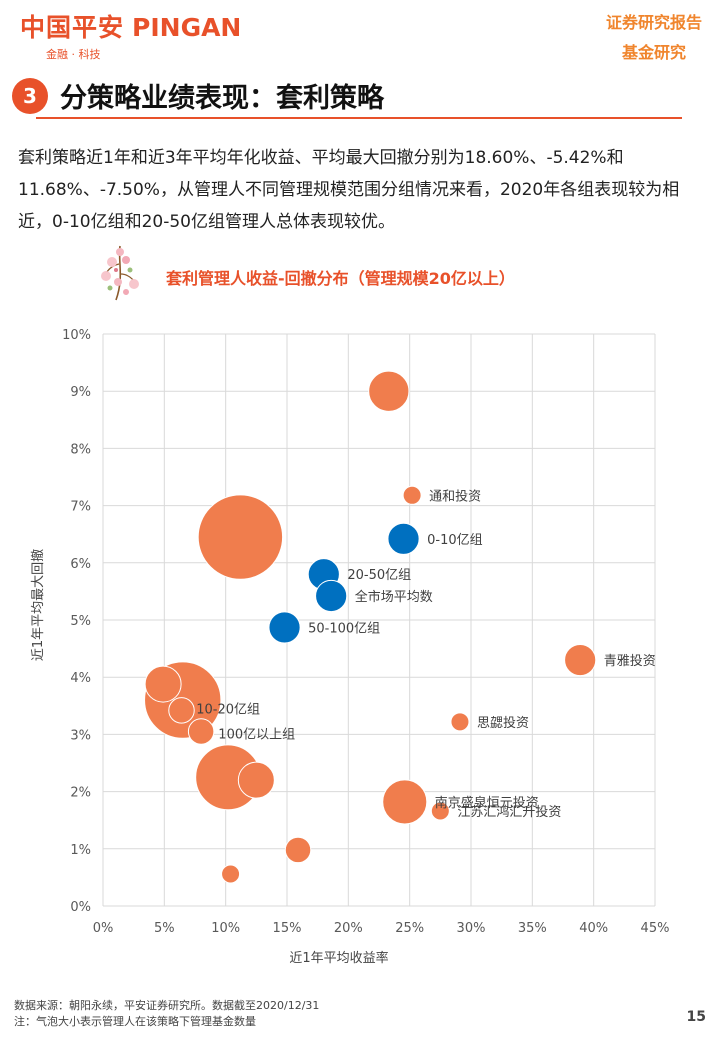 Image resolution: width=720 pixels, height=1040 pixels. Describe the element at coordinates (80, 621) in the screenshot. I see `y-tick-label: 5%` at that location.